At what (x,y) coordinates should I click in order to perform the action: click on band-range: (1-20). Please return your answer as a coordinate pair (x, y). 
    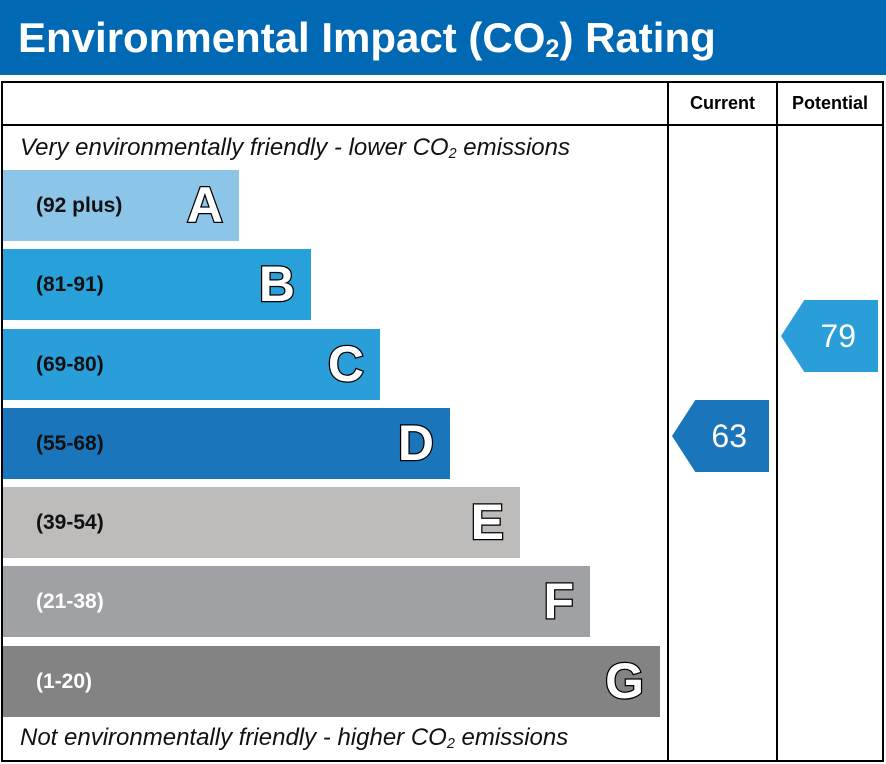
    Looking at the image, I should click on (64, 681).